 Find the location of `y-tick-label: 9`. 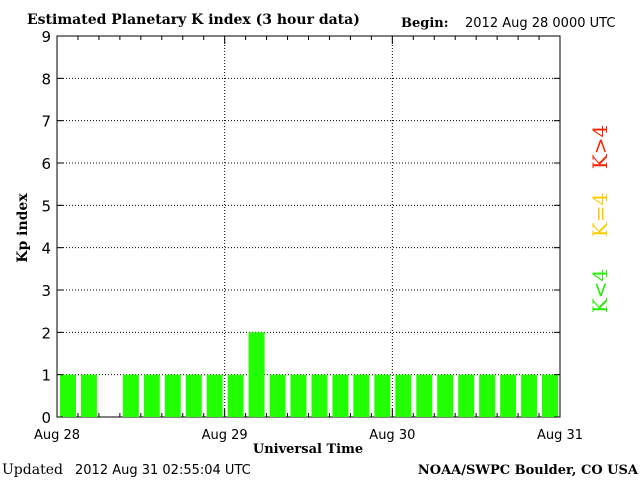

y-tick-label: 9 is located at coordinates (46, 37).